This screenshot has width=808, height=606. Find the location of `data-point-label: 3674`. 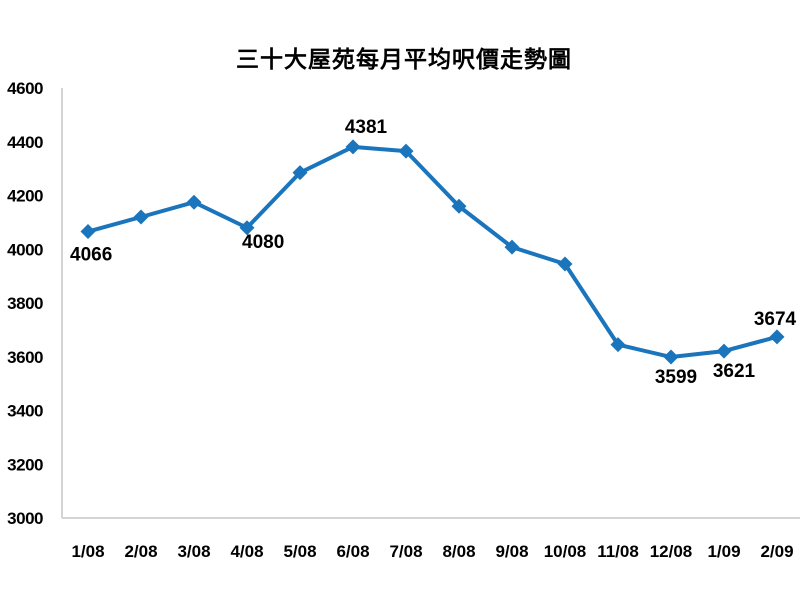

data-point-label: 3674 is located at coordinates (775, 319).